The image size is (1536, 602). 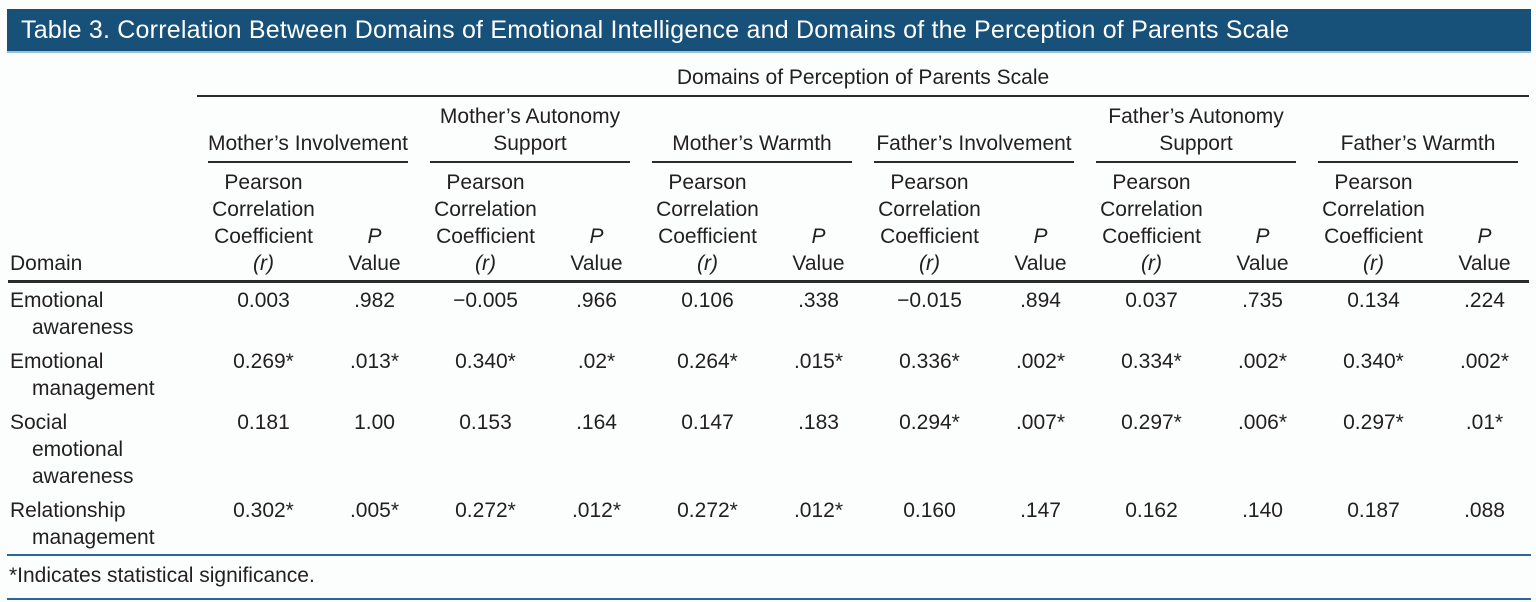 What do you see at coordinates (818, 300) in the screenshot?
I see `p-value-cell: .338` at bounding box center [818, 300].